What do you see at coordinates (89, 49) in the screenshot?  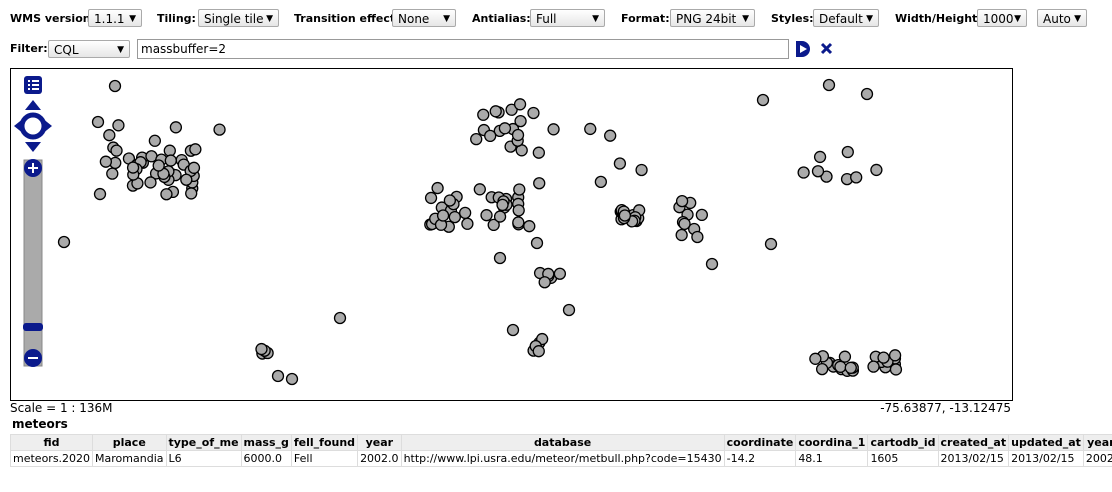 I see `filter-type-select: CQL` at bounding box center [89, 49].